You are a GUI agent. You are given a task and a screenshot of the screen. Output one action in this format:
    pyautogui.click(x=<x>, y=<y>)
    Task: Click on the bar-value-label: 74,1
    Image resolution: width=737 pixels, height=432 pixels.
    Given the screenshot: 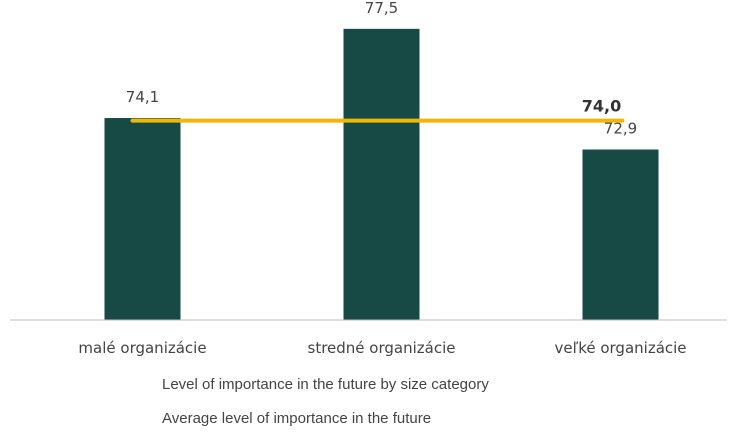 What is the action you would take?
    pyautogui.click(x=142, y=97)
    